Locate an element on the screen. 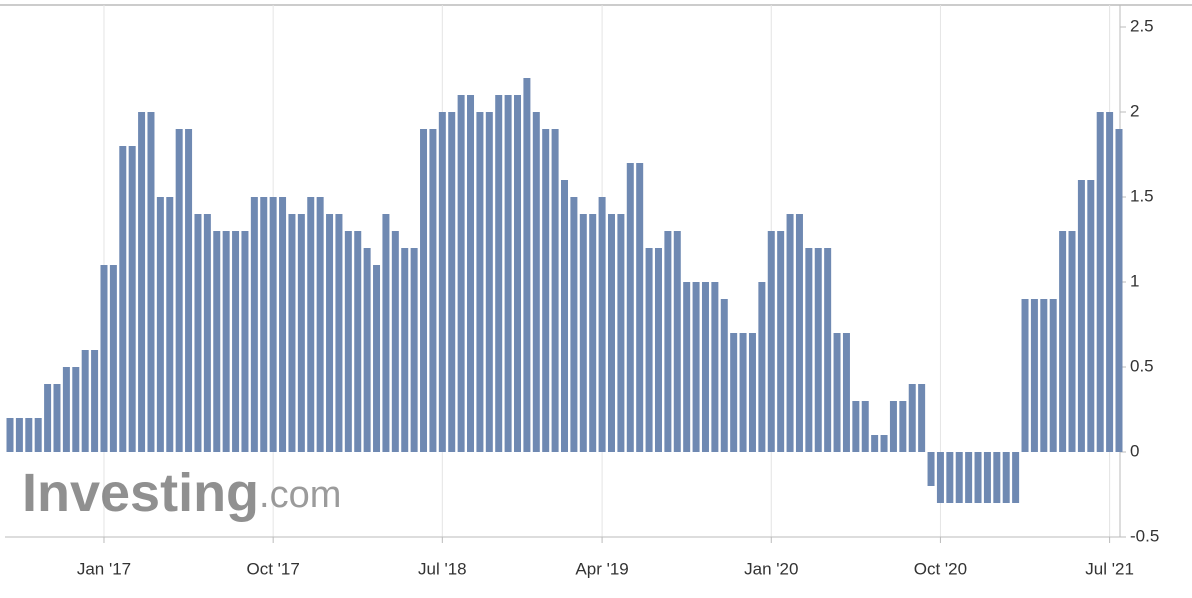 The image size is (1192, 598). watermark-brand: Investing is located at coordinates (140, 493).